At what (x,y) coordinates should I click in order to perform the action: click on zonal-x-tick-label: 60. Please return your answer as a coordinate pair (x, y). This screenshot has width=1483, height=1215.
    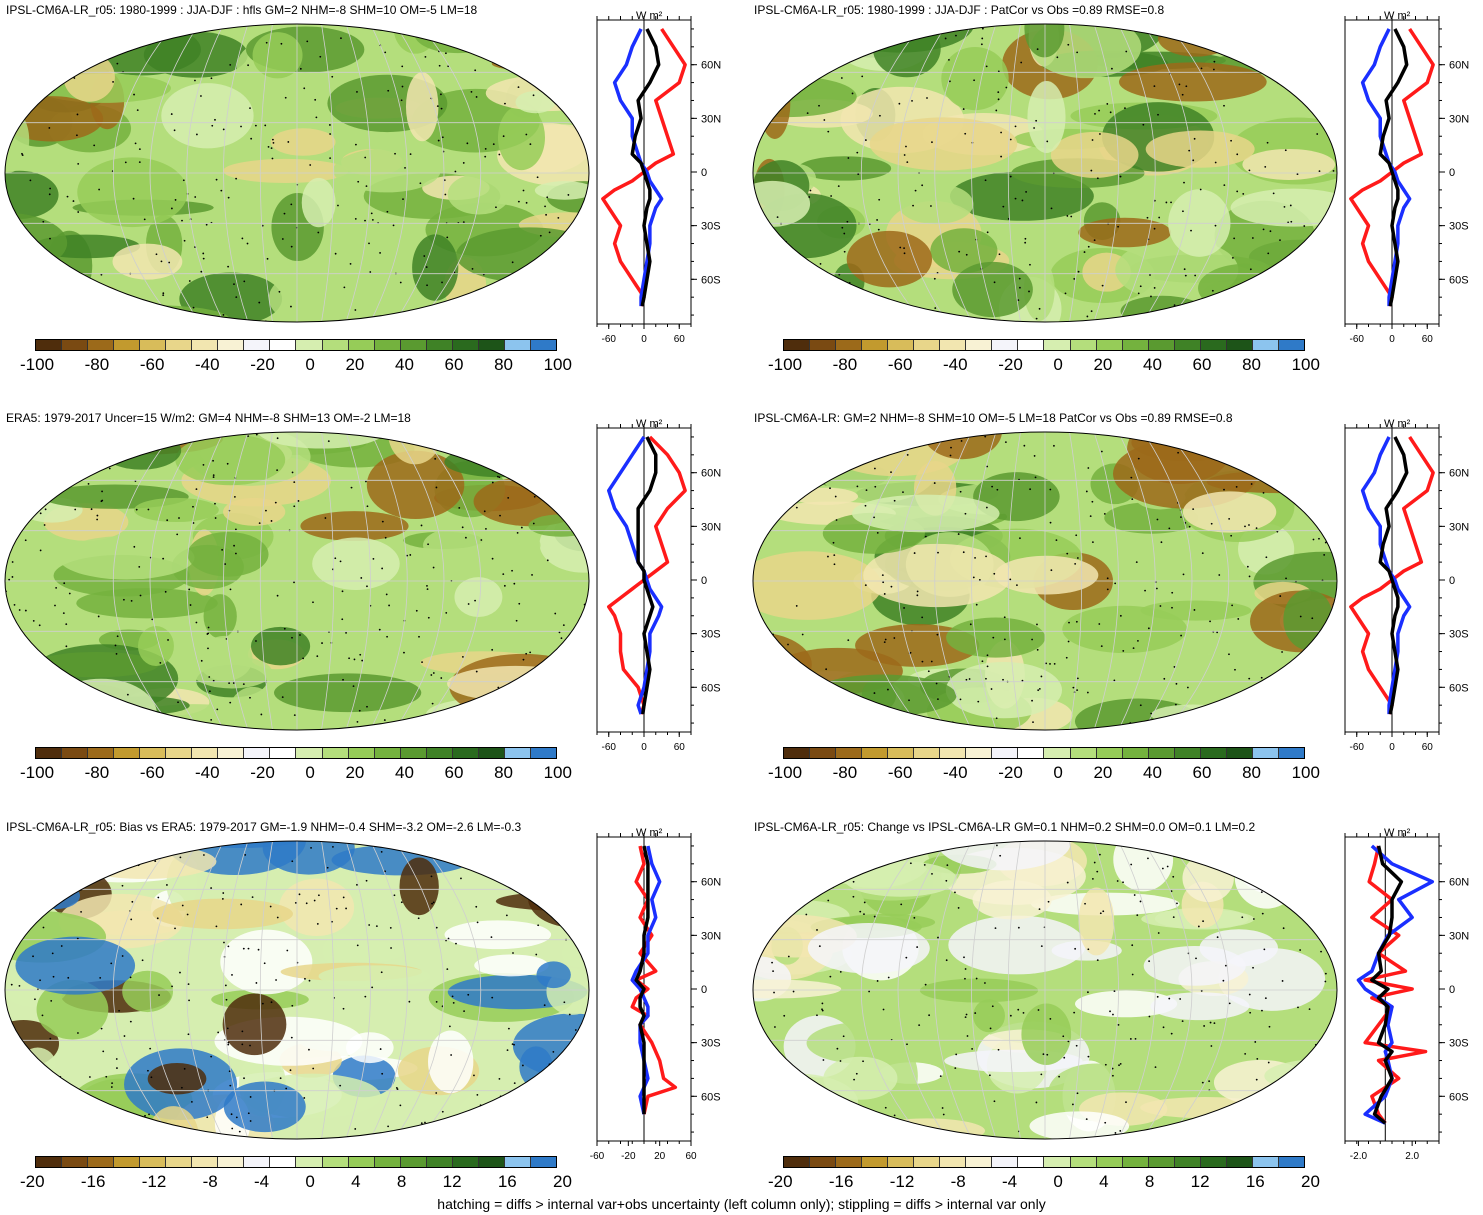
    Looking at the image, I should click on (1428, 747).